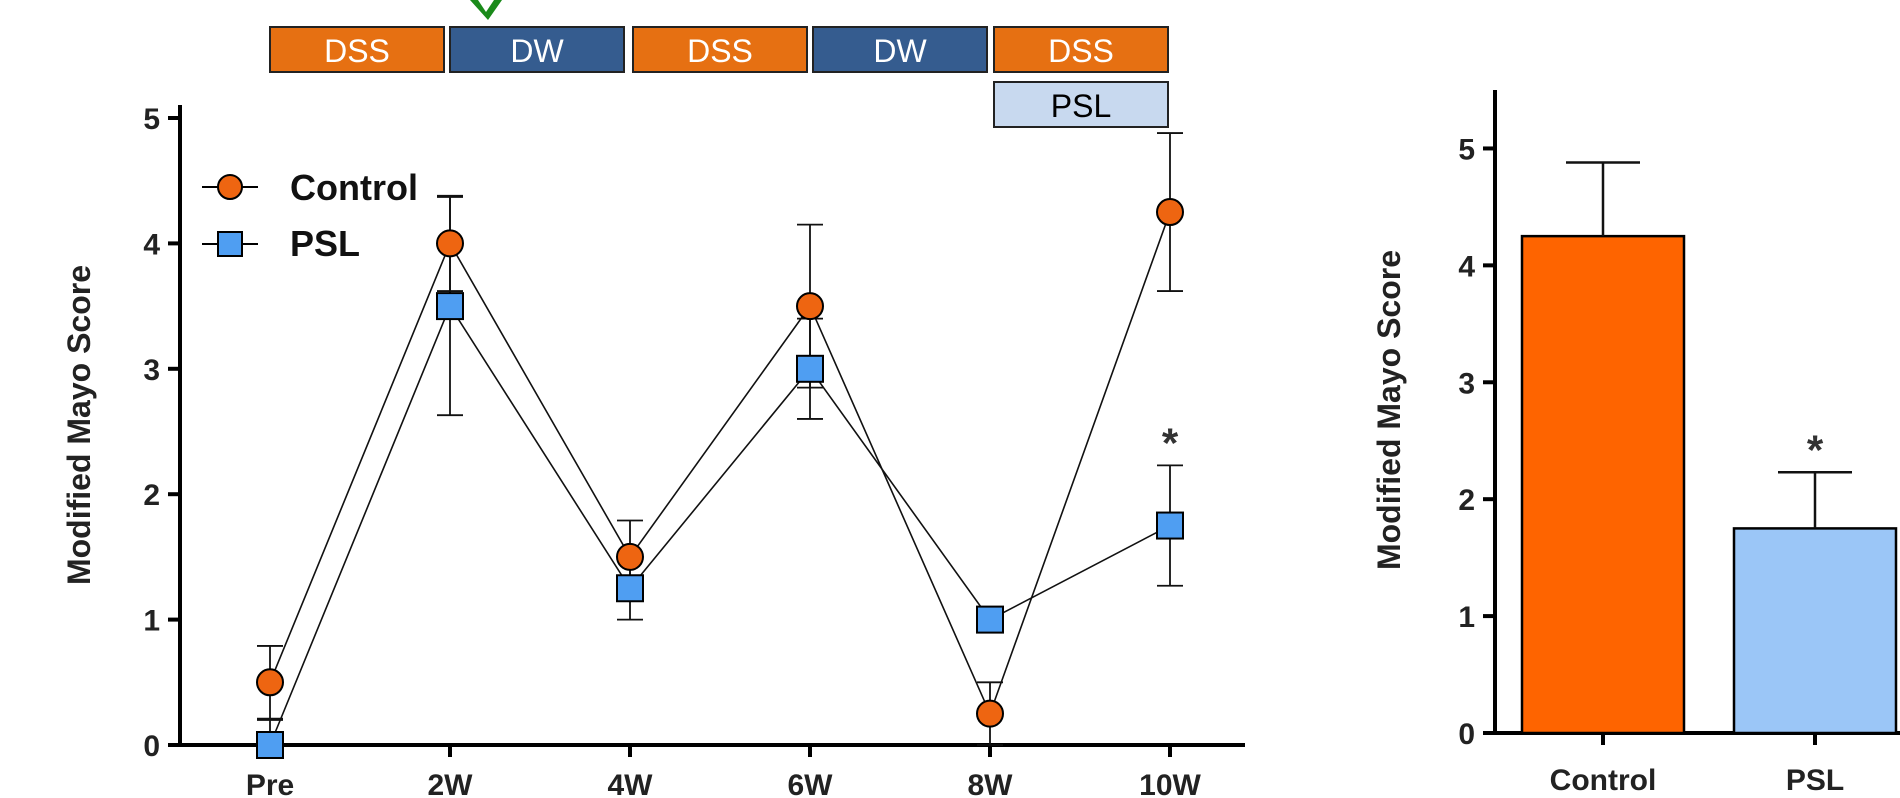 The image size is (1900, 798). I want to click on bar-chart-y-tick-label: 3, so click(1466, 383).